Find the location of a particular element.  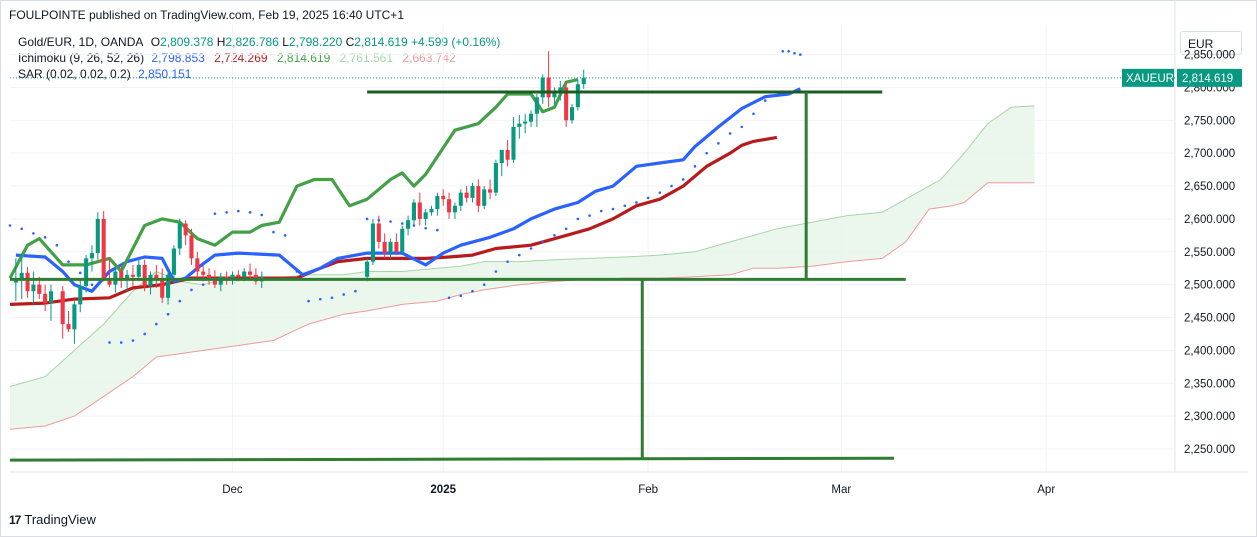

time-tick-label: Mar is located at coordinates (841, 490).